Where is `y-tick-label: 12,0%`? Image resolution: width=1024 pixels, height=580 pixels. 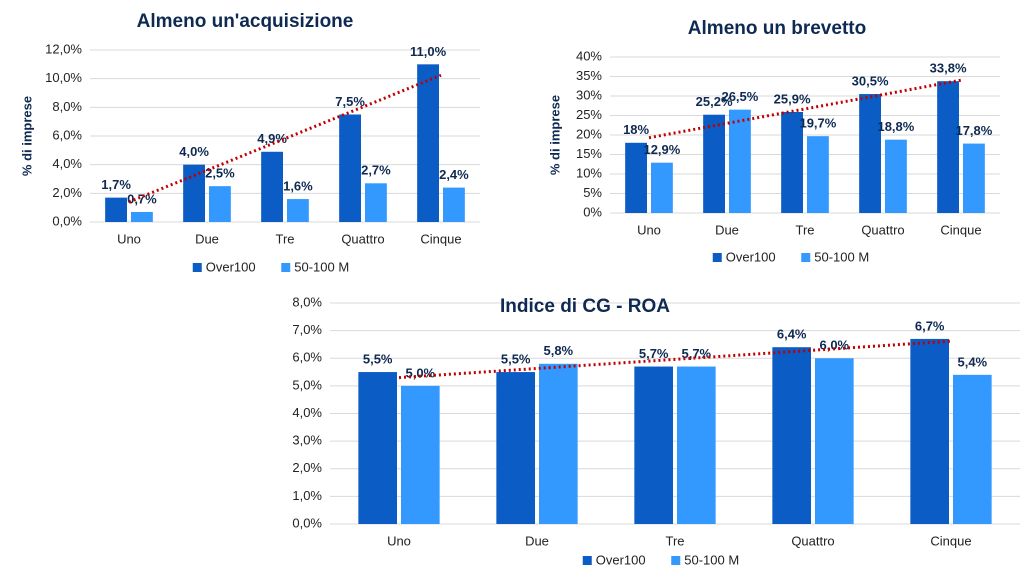
y-tick-label: 12,0% is located at coordinates (63, 48).